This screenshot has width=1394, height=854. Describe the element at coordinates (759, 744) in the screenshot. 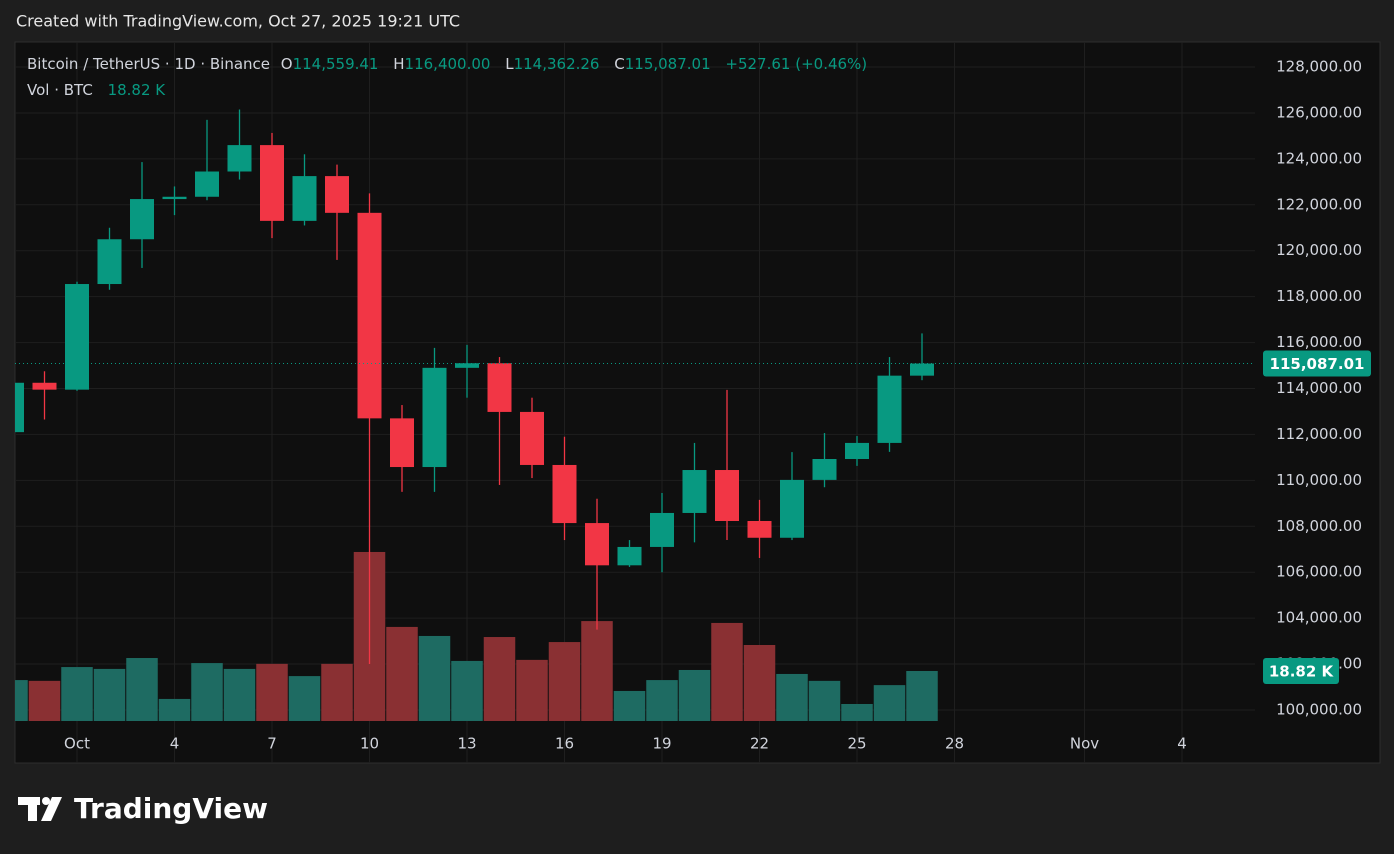

I see `x-tick-label: 22` at that location.